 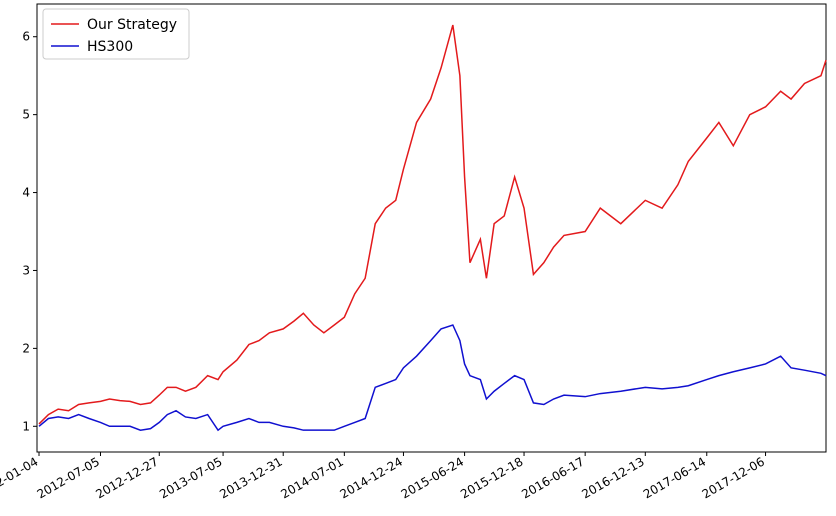 I want to click on x-tick-label: 2014-07-01, so click(x=311, y=477).